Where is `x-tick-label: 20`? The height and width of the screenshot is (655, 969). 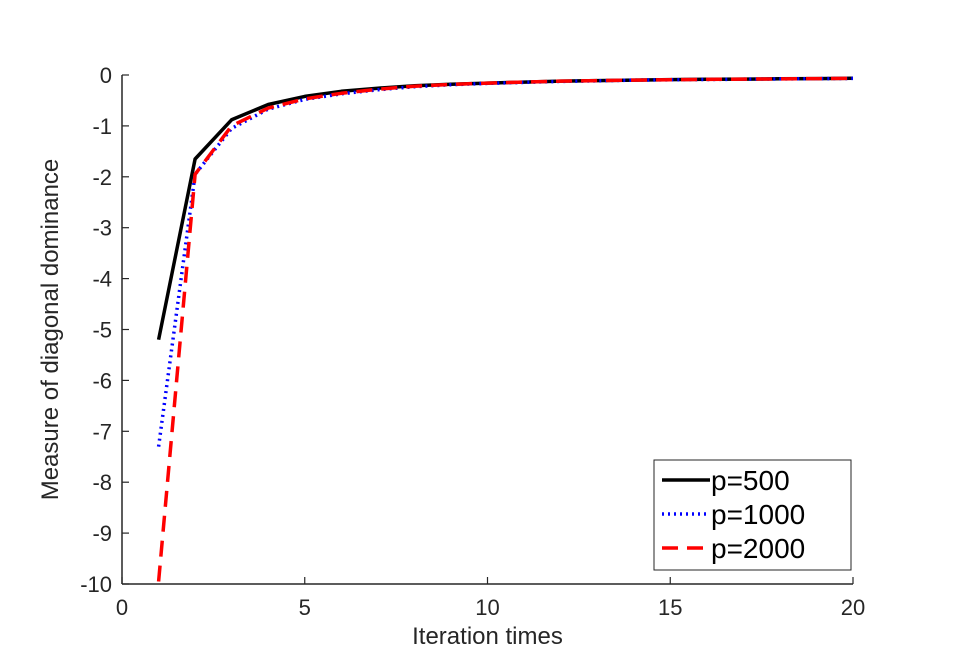
x-tick-label: 20 is located at coordinates (853, 607).